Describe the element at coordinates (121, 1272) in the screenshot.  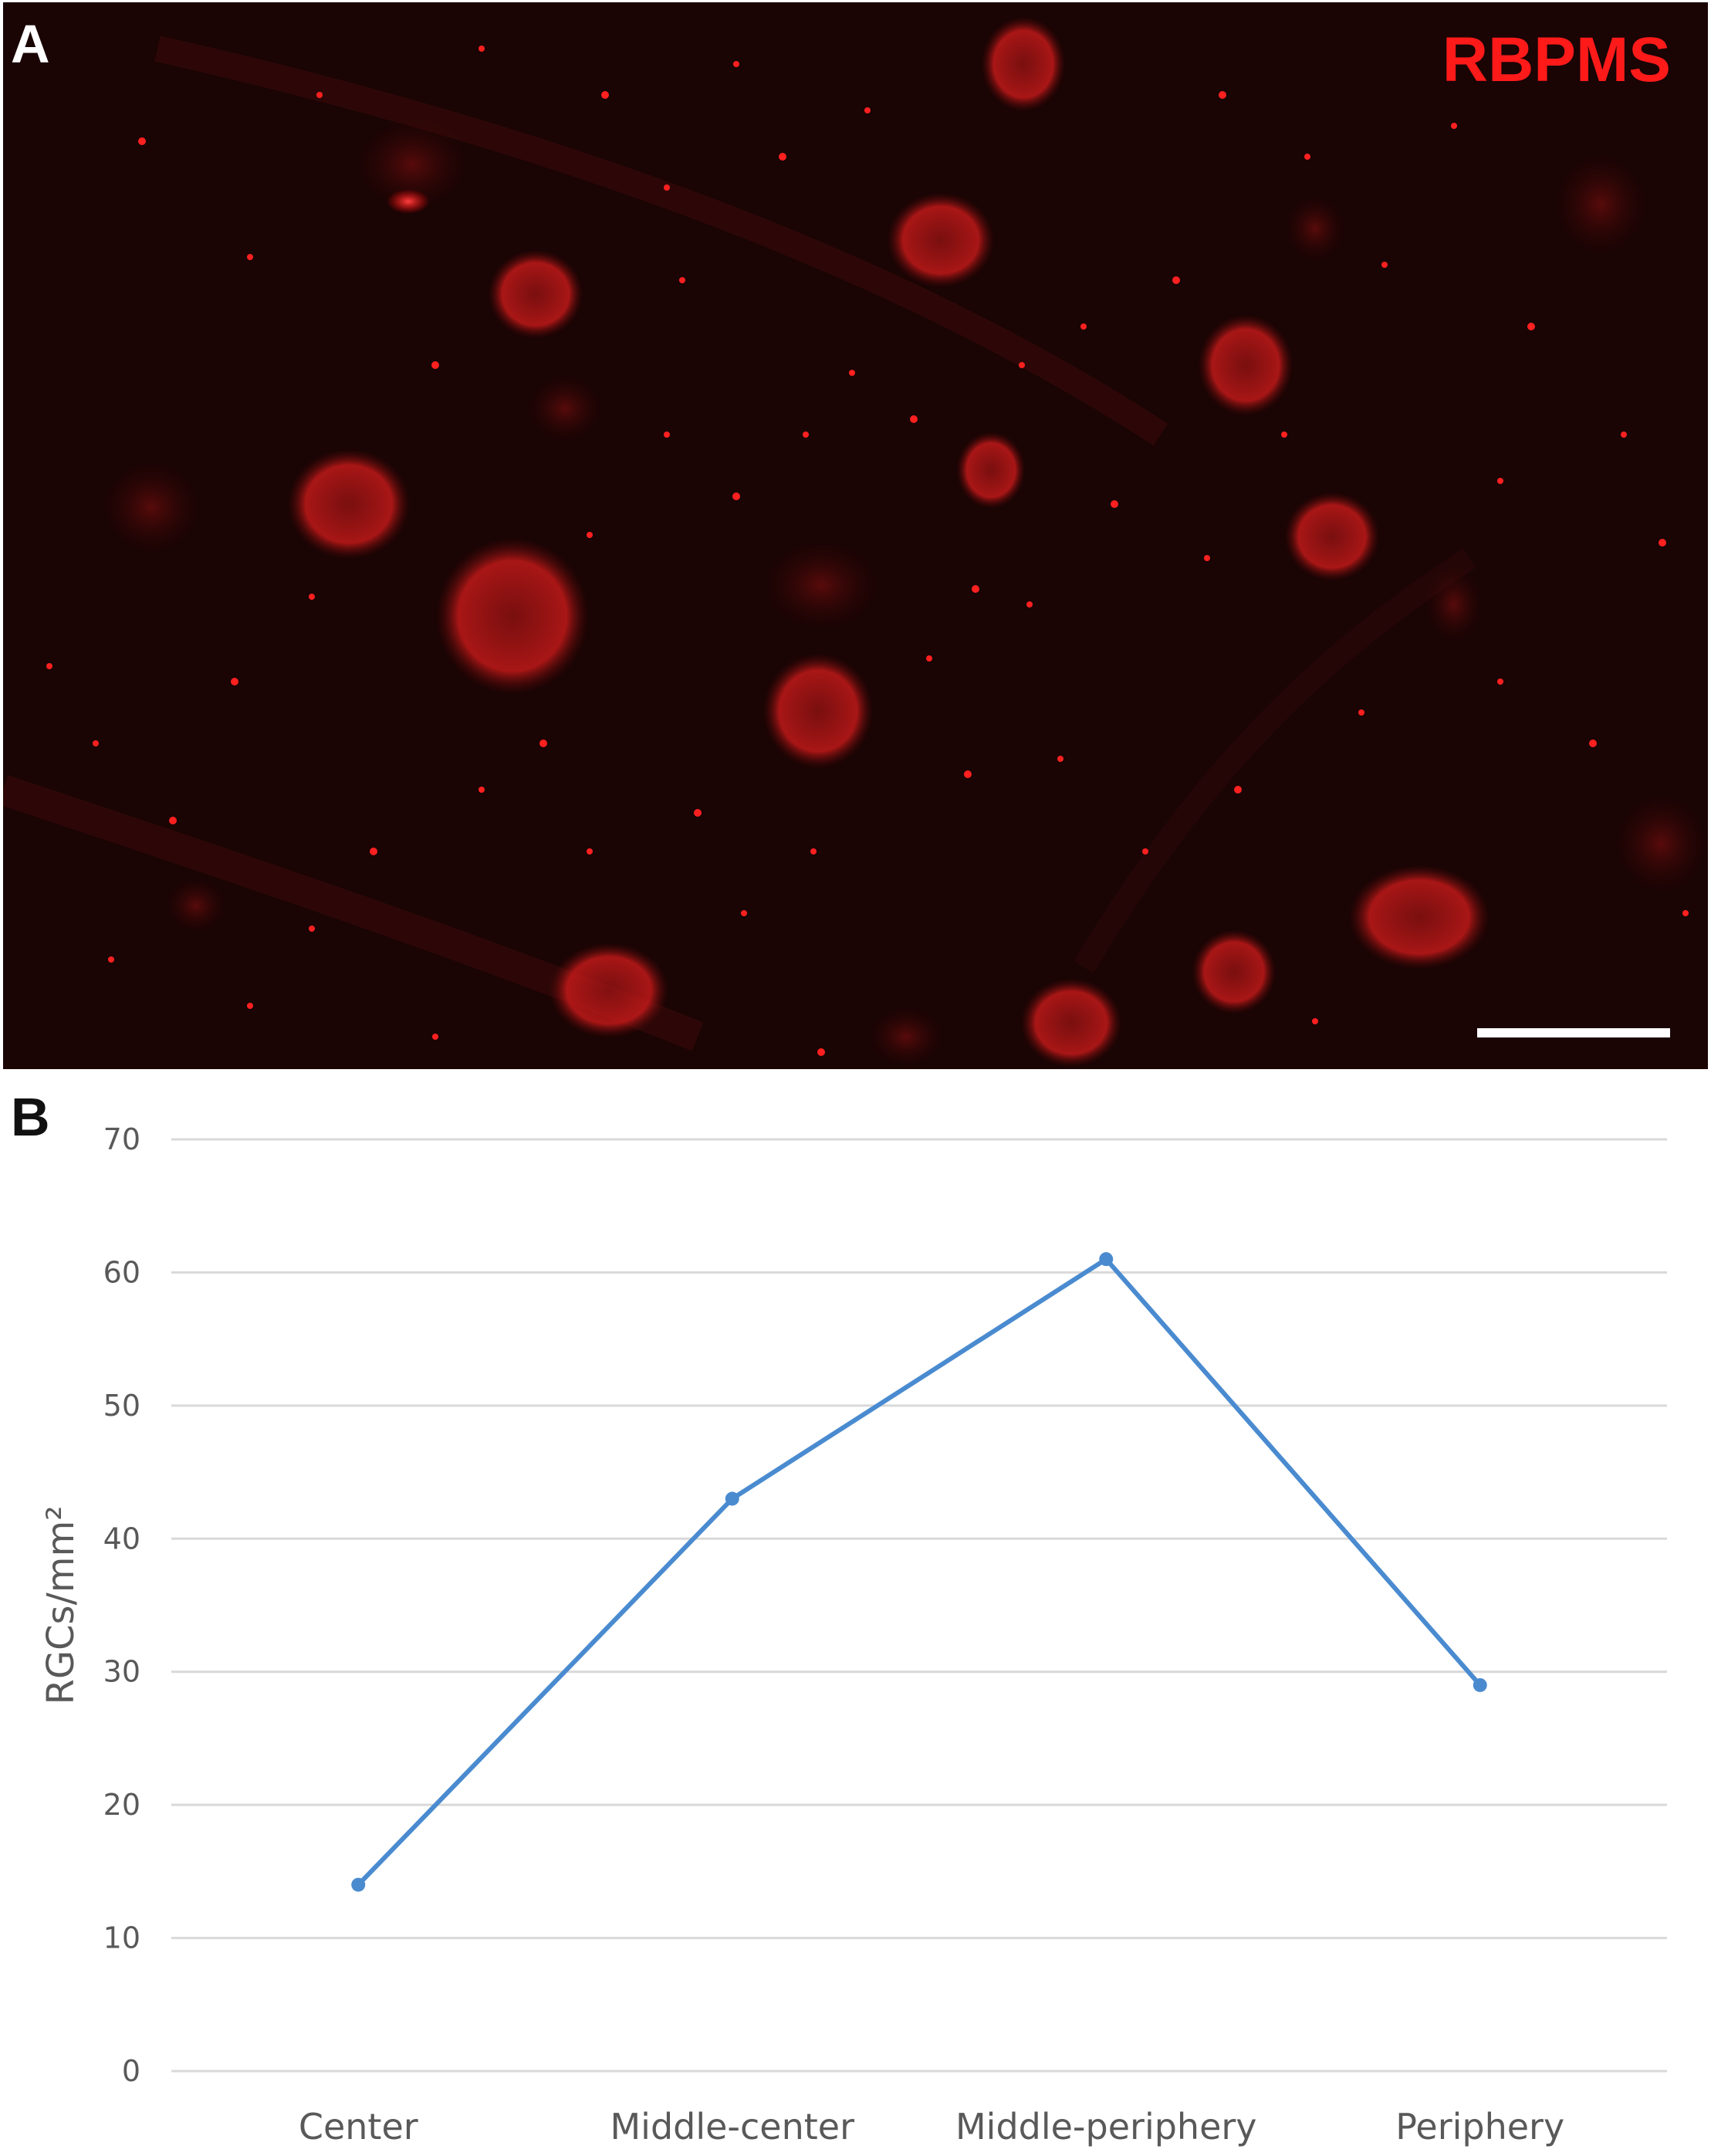
I see `y-tick-label: 60` at that location.